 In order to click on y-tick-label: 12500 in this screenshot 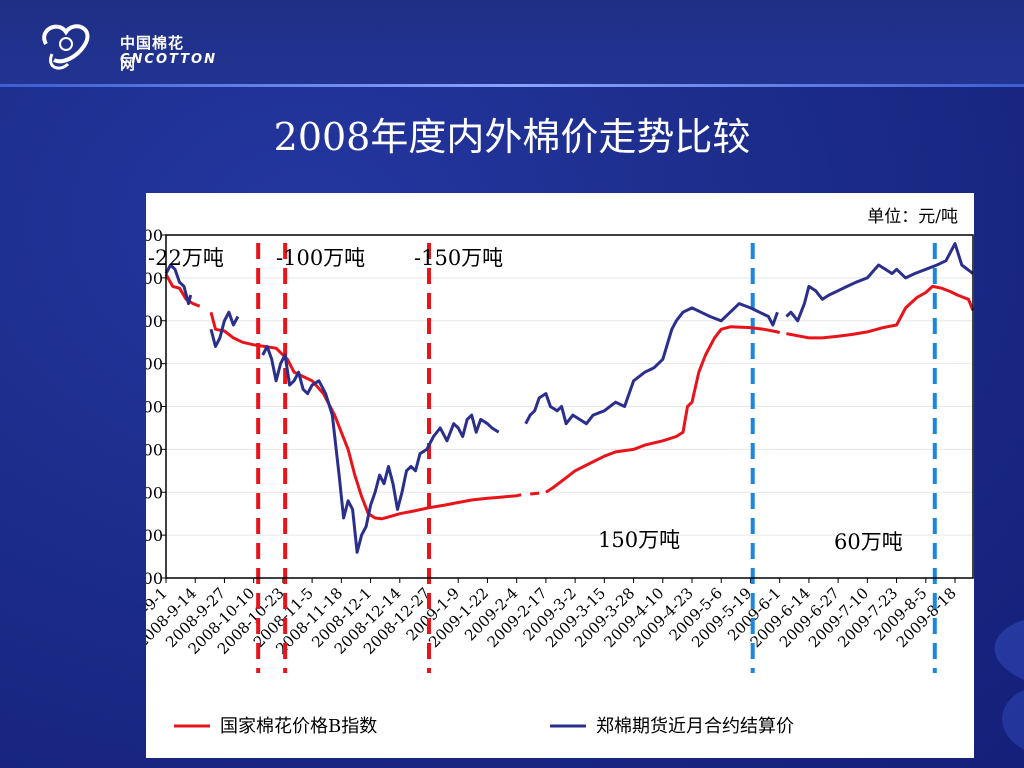, I will do `click(154, 364)`.